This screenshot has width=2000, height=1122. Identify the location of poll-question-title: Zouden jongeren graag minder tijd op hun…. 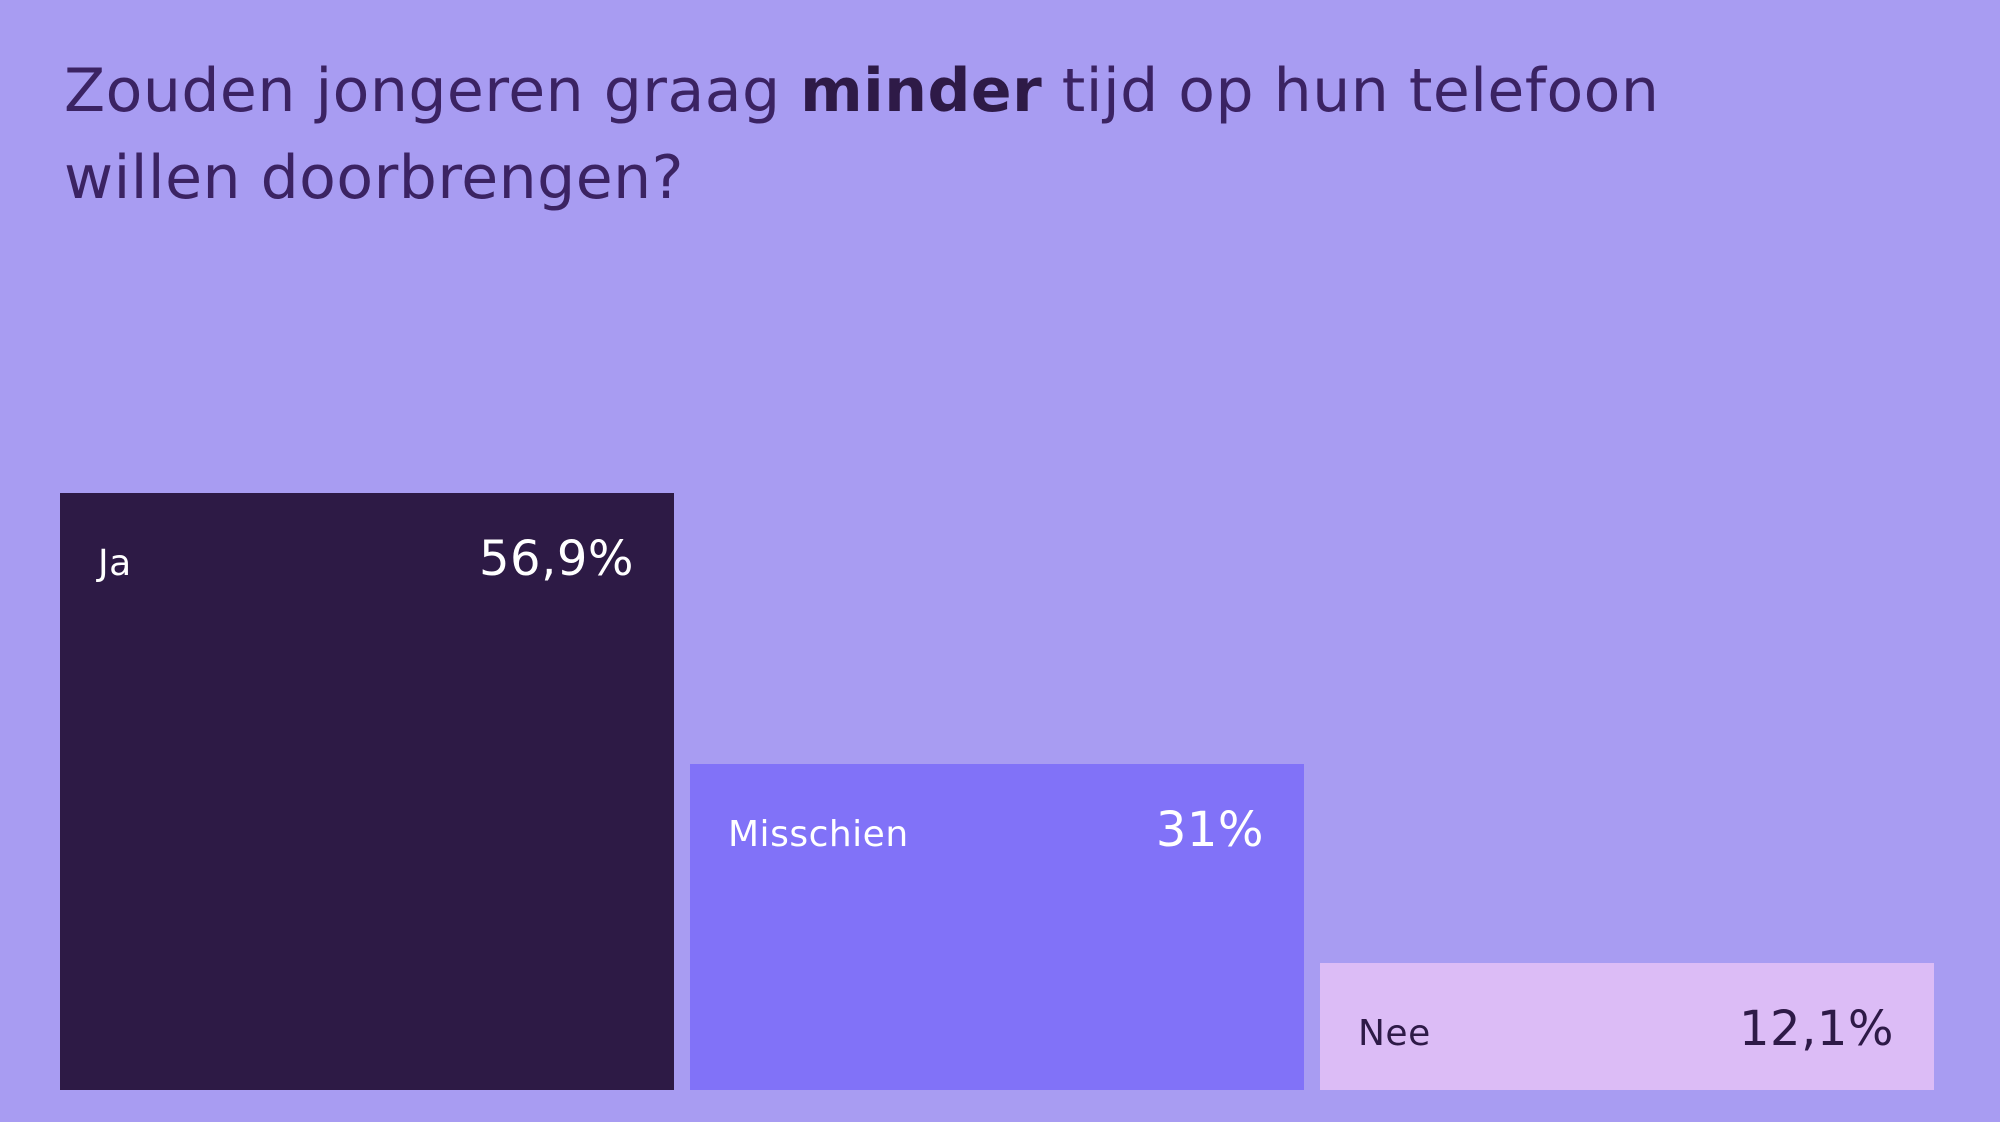
(944, 135).